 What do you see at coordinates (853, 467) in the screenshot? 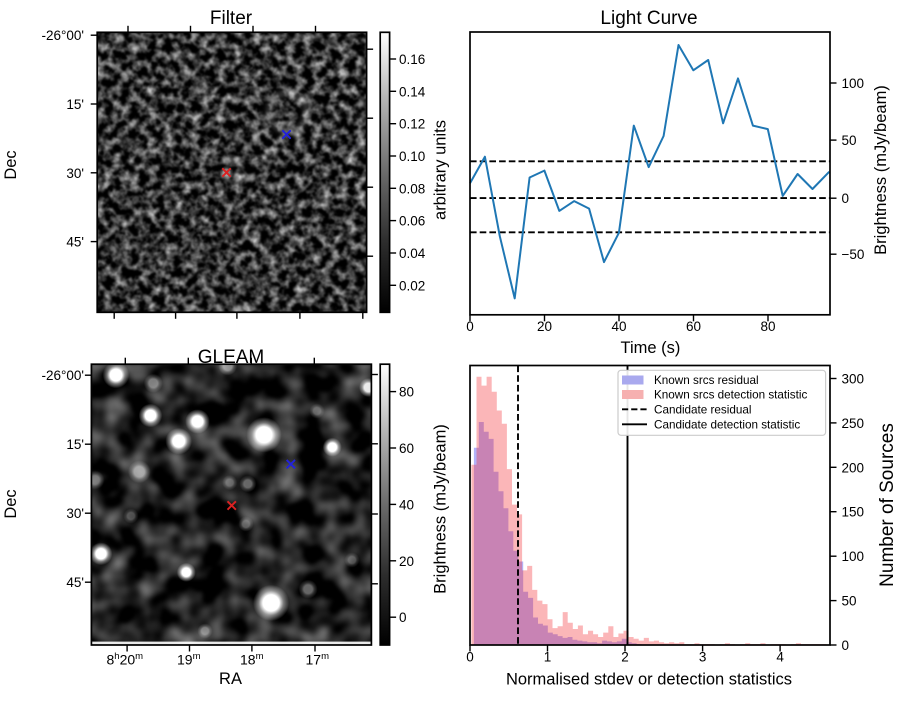
I see `svg-text: 200` at bounding box center [853, 467].